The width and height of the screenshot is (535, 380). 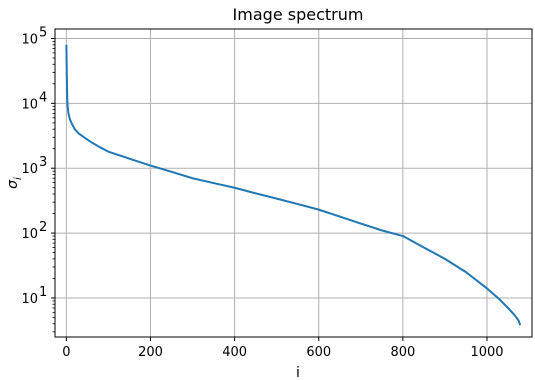 I want to click on y-tick-label-exponent: 1, so click(x=43, y=292).